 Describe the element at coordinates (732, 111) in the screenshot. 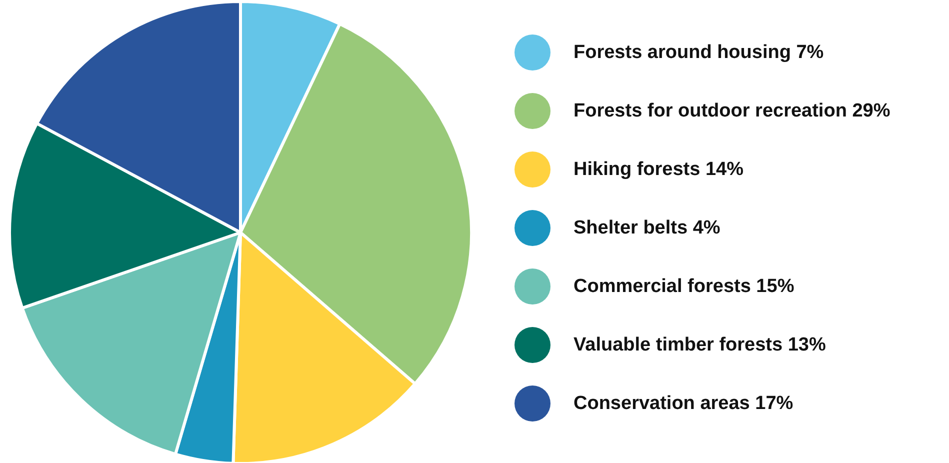

I see `legend-label: Forests for outdoor recreation 29%` at that location.